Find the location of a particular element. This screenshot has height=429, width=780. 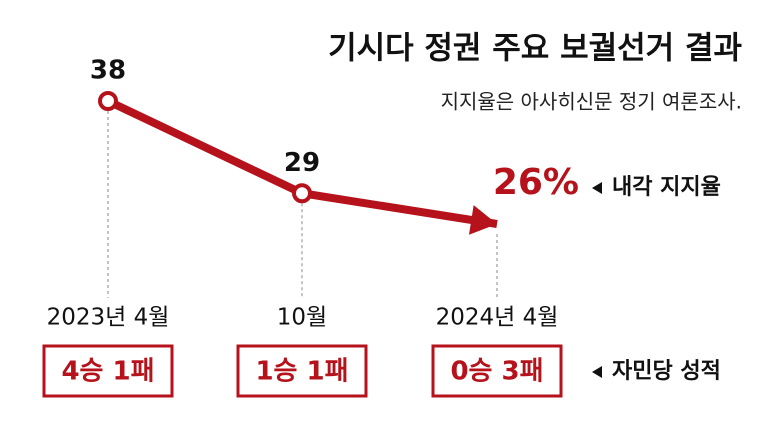

x-tick-label: 2023년 4월 is located at coordinates (108, 318).